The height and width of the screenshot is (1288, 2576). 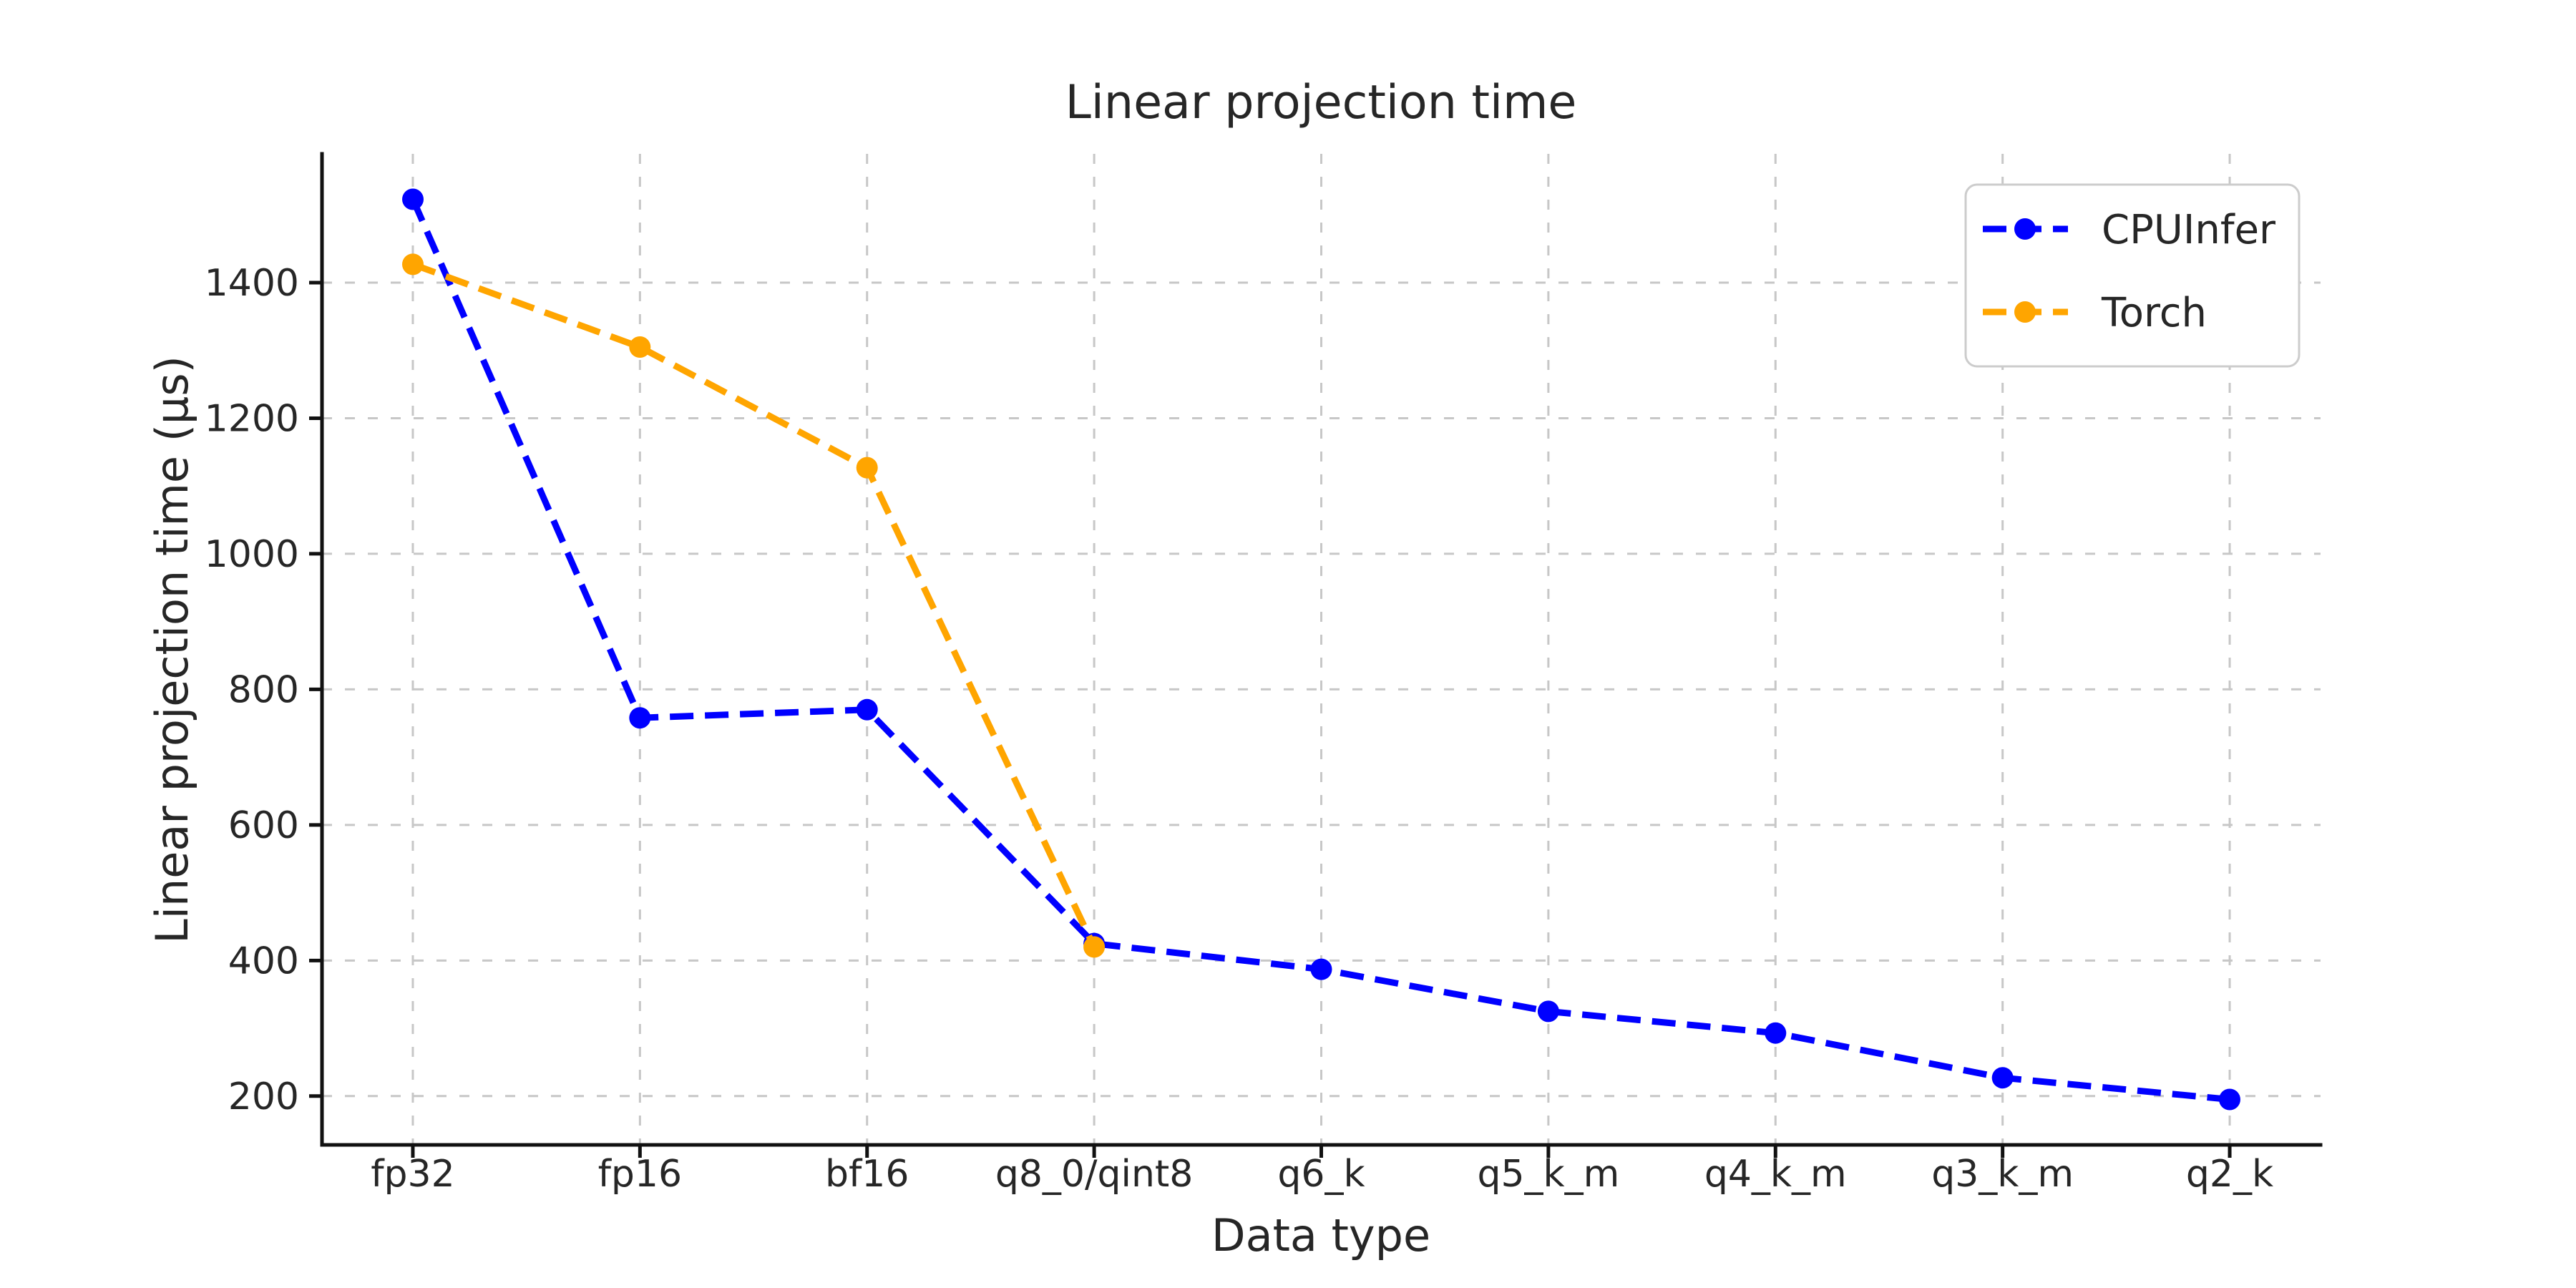 What do you see at coordinates (263, 1096) in the screenshot?
I see `y-tick-label: 200` at bounding box center [263, 1096].